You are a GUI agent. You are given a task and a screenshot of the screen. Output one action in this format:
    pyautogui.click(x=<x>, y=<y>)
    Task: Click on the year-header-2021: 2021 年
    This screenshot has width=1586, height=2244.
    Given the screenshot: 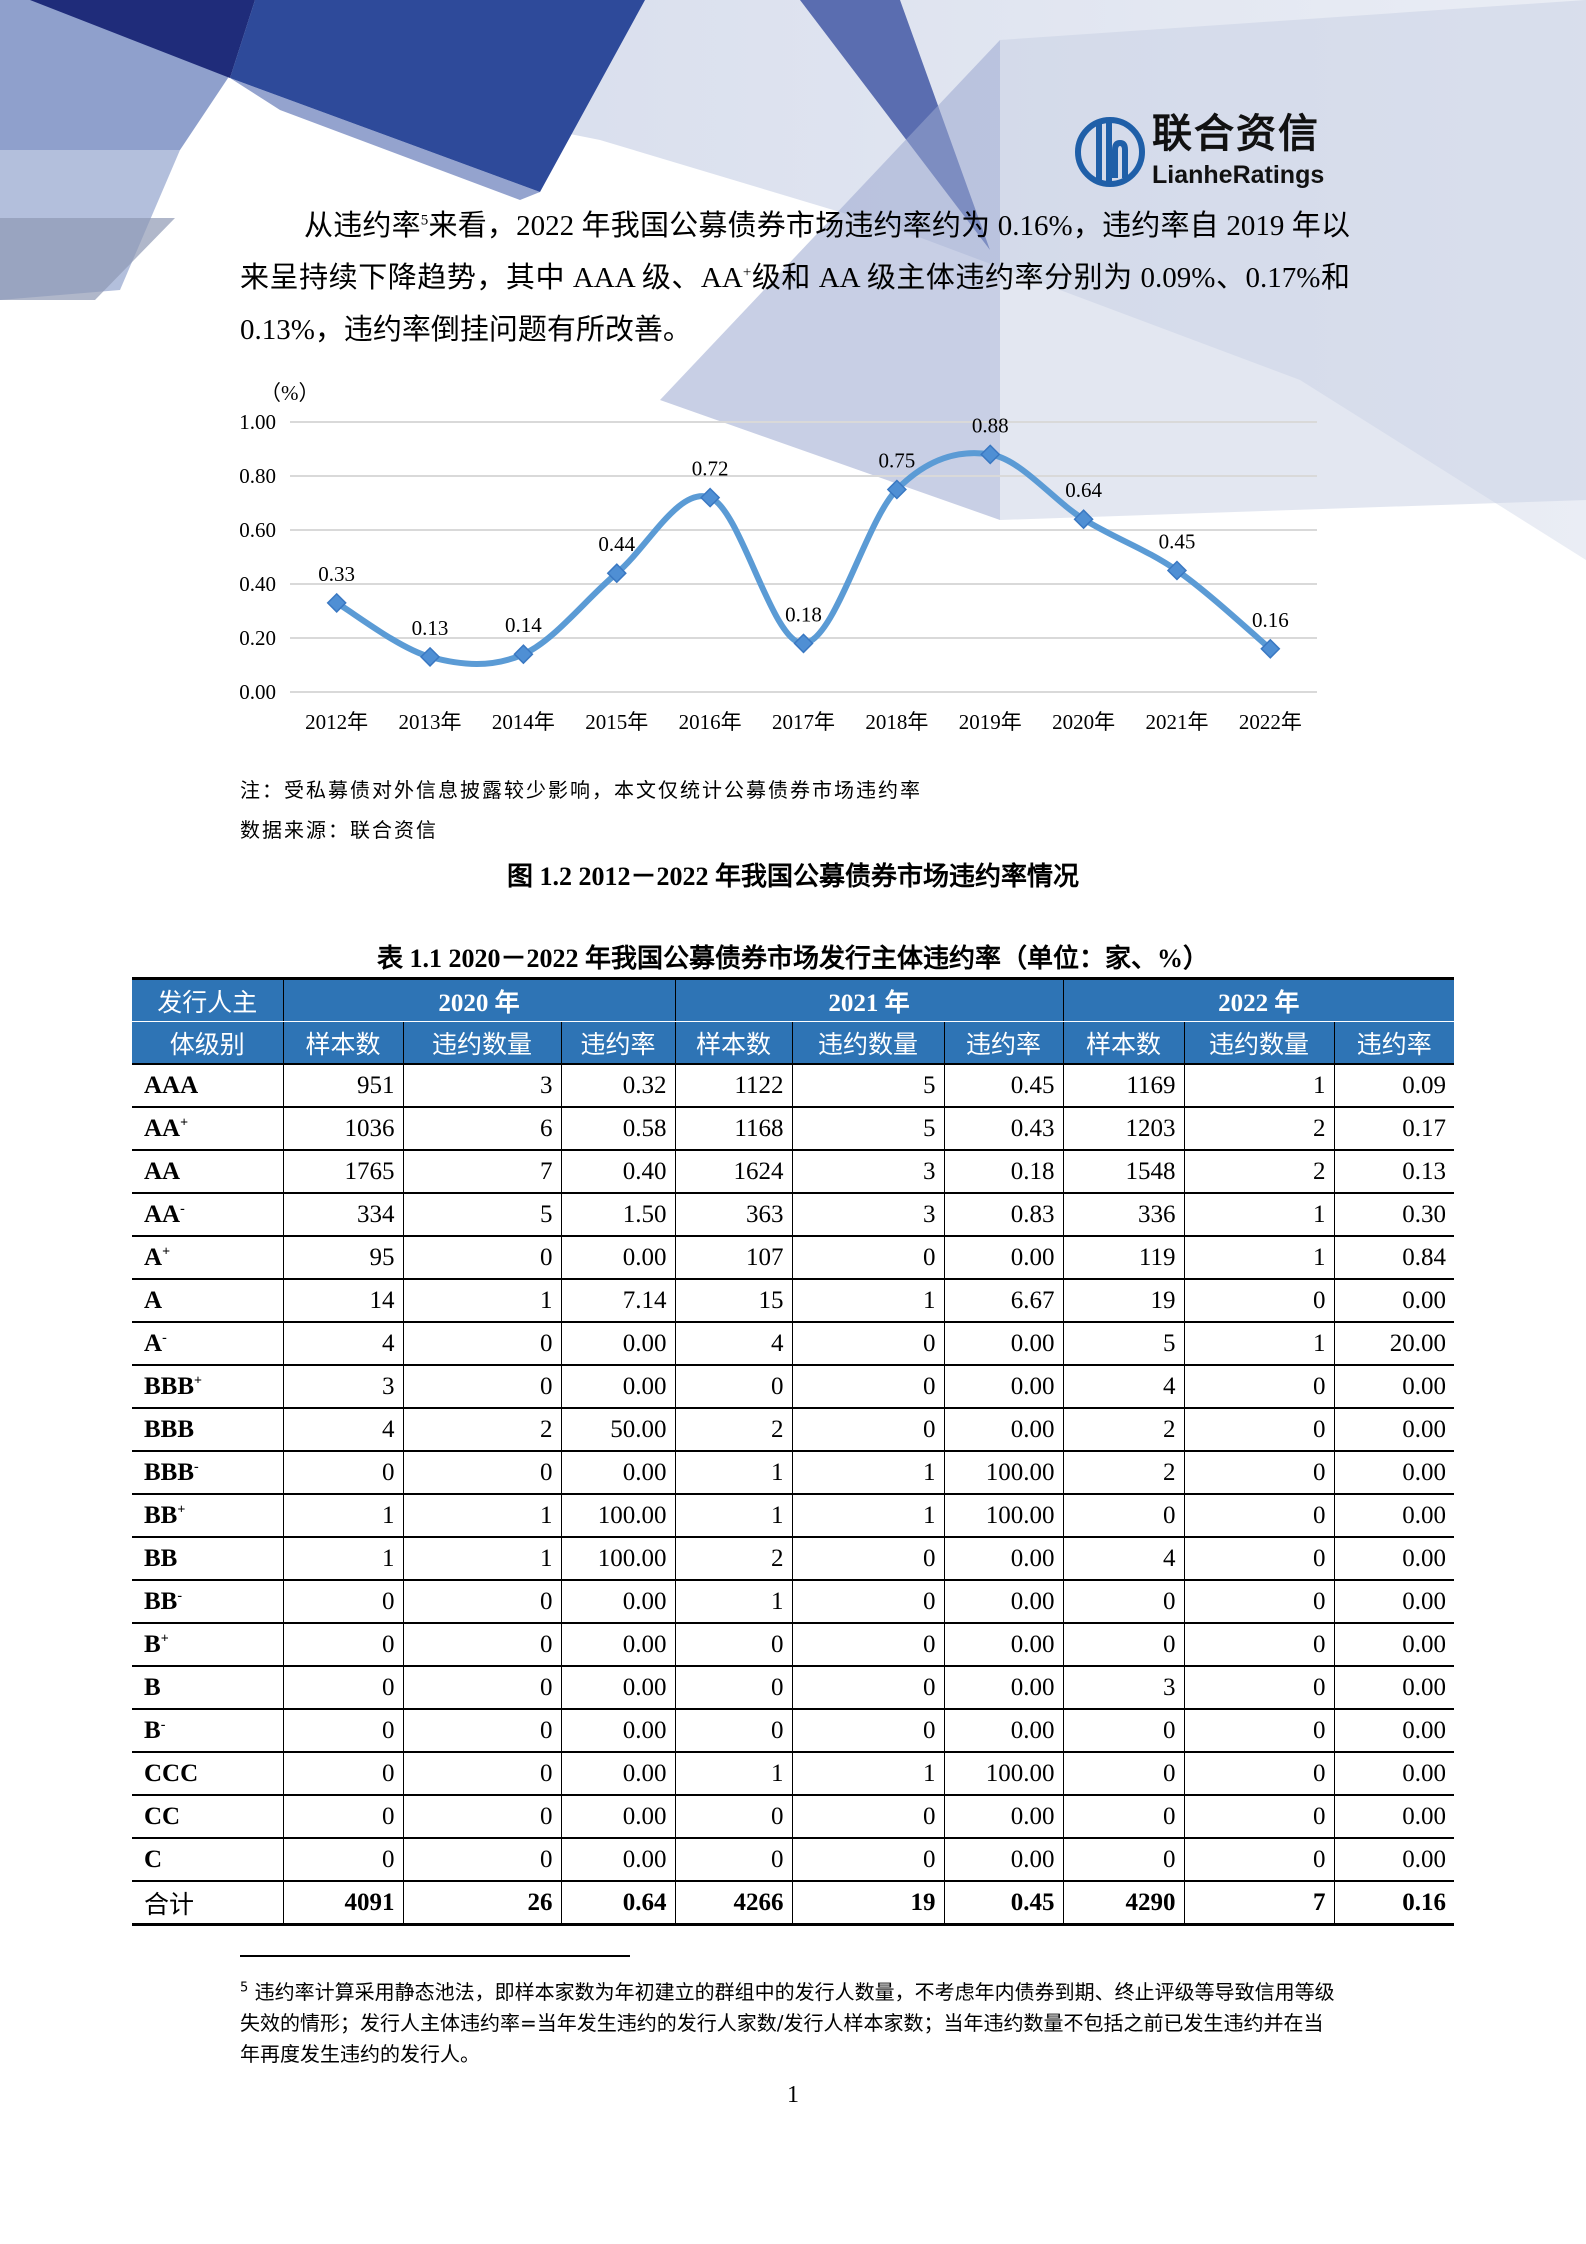 What is the action you would take?
    pyautogui.click(x=869, y=999)
    